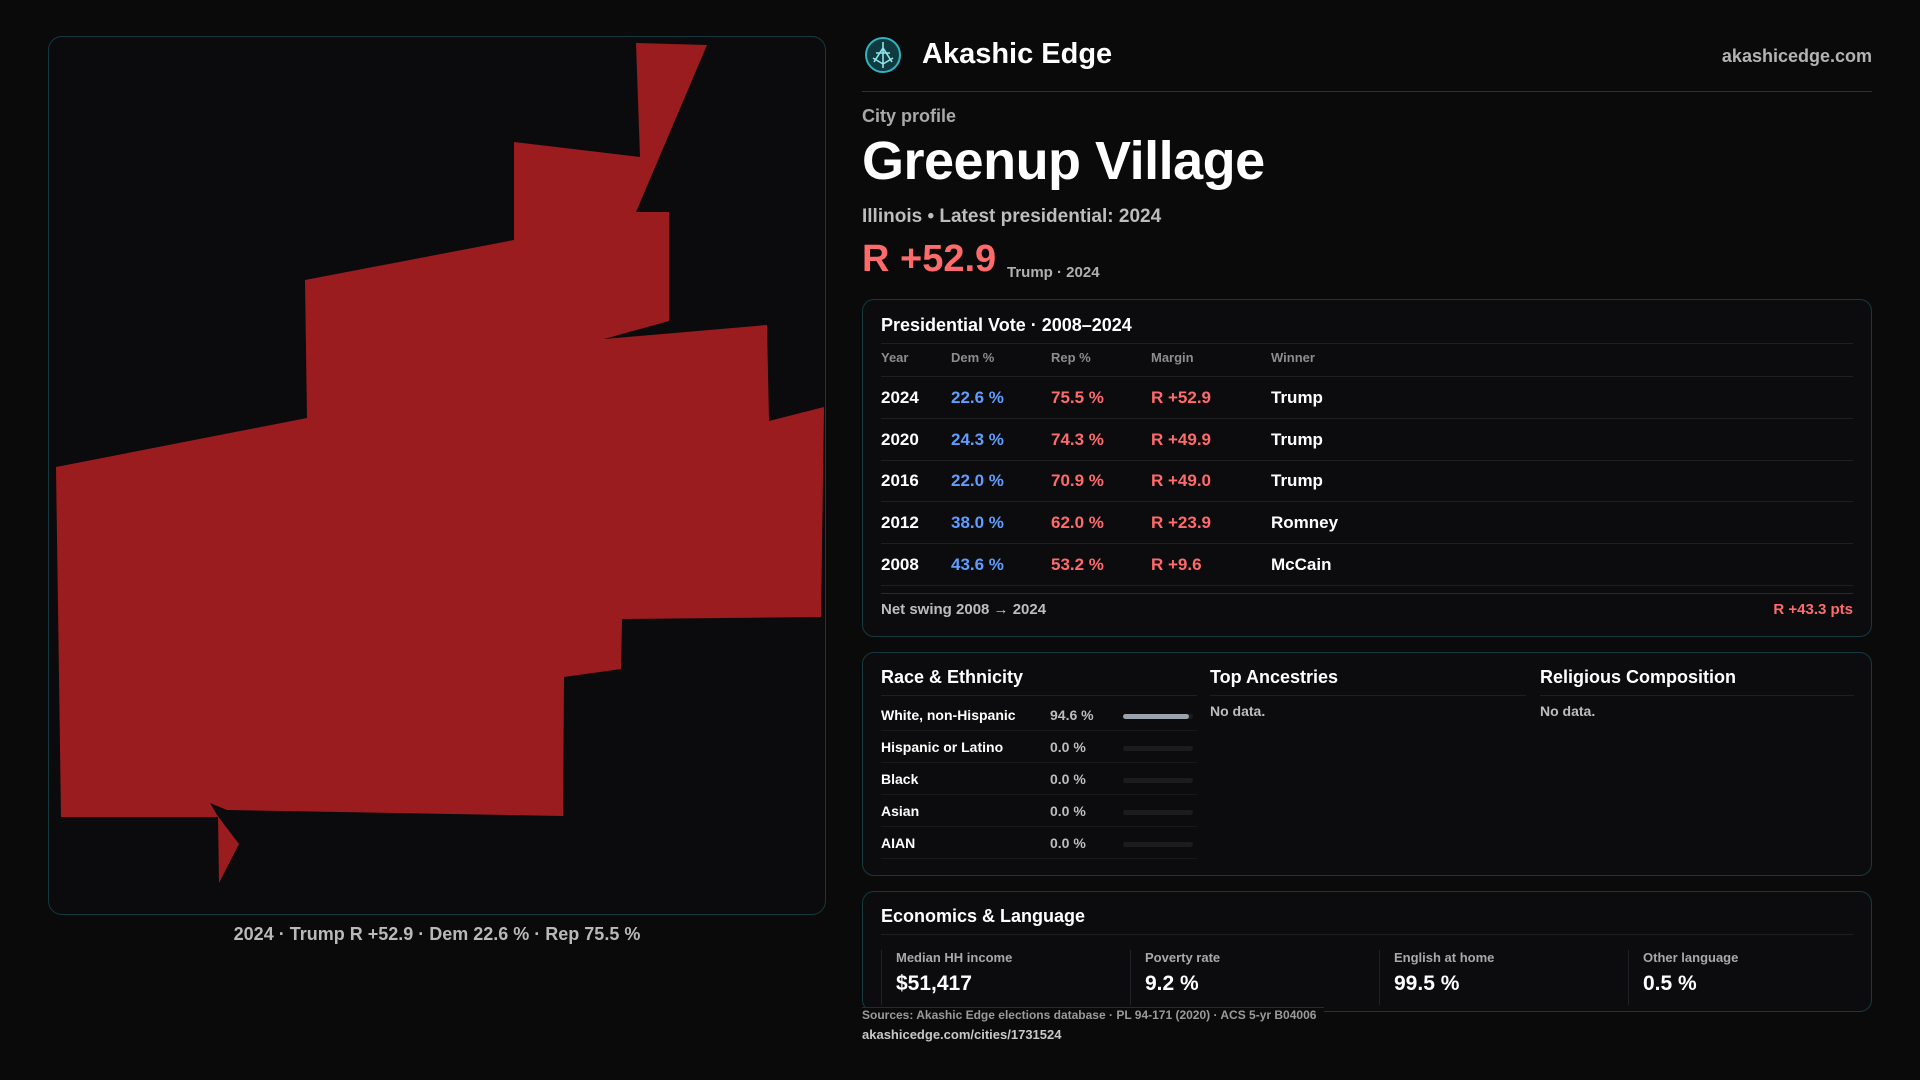 The width and height of the screenshot is (1920, 1080). What do you see at coordinates (983, 916) in the screenshot?
I see `economics-language-title: Economics & Language` at bounding box center [983, 916].